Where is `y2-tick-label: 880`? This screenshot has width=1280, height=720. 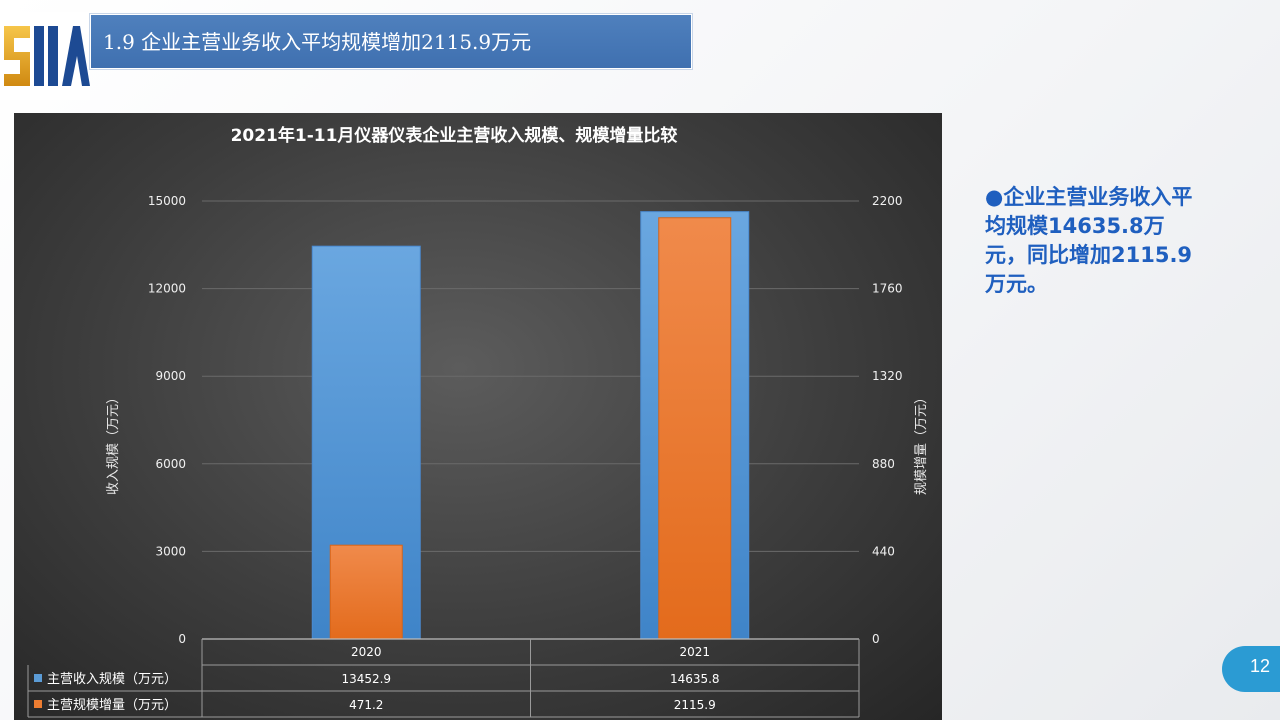 y2-tick-label: 880 is located at coordinates (883, 464).